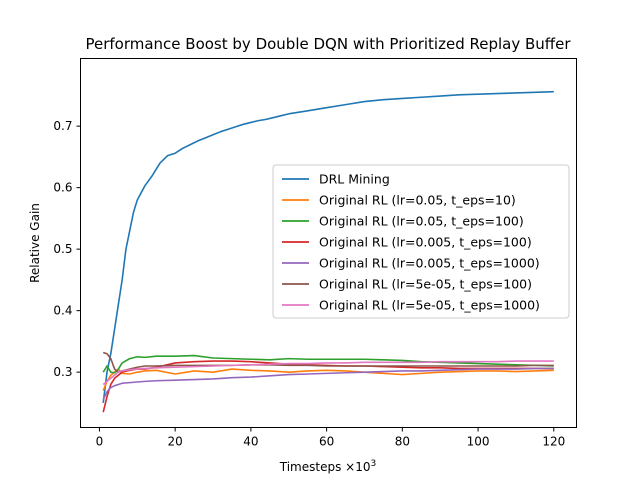 The width and height of the screenshot is (640, 480). Describe the element at coordinates (478, 442) in the screenshot. I see `x-tick-label: 100` at that location.